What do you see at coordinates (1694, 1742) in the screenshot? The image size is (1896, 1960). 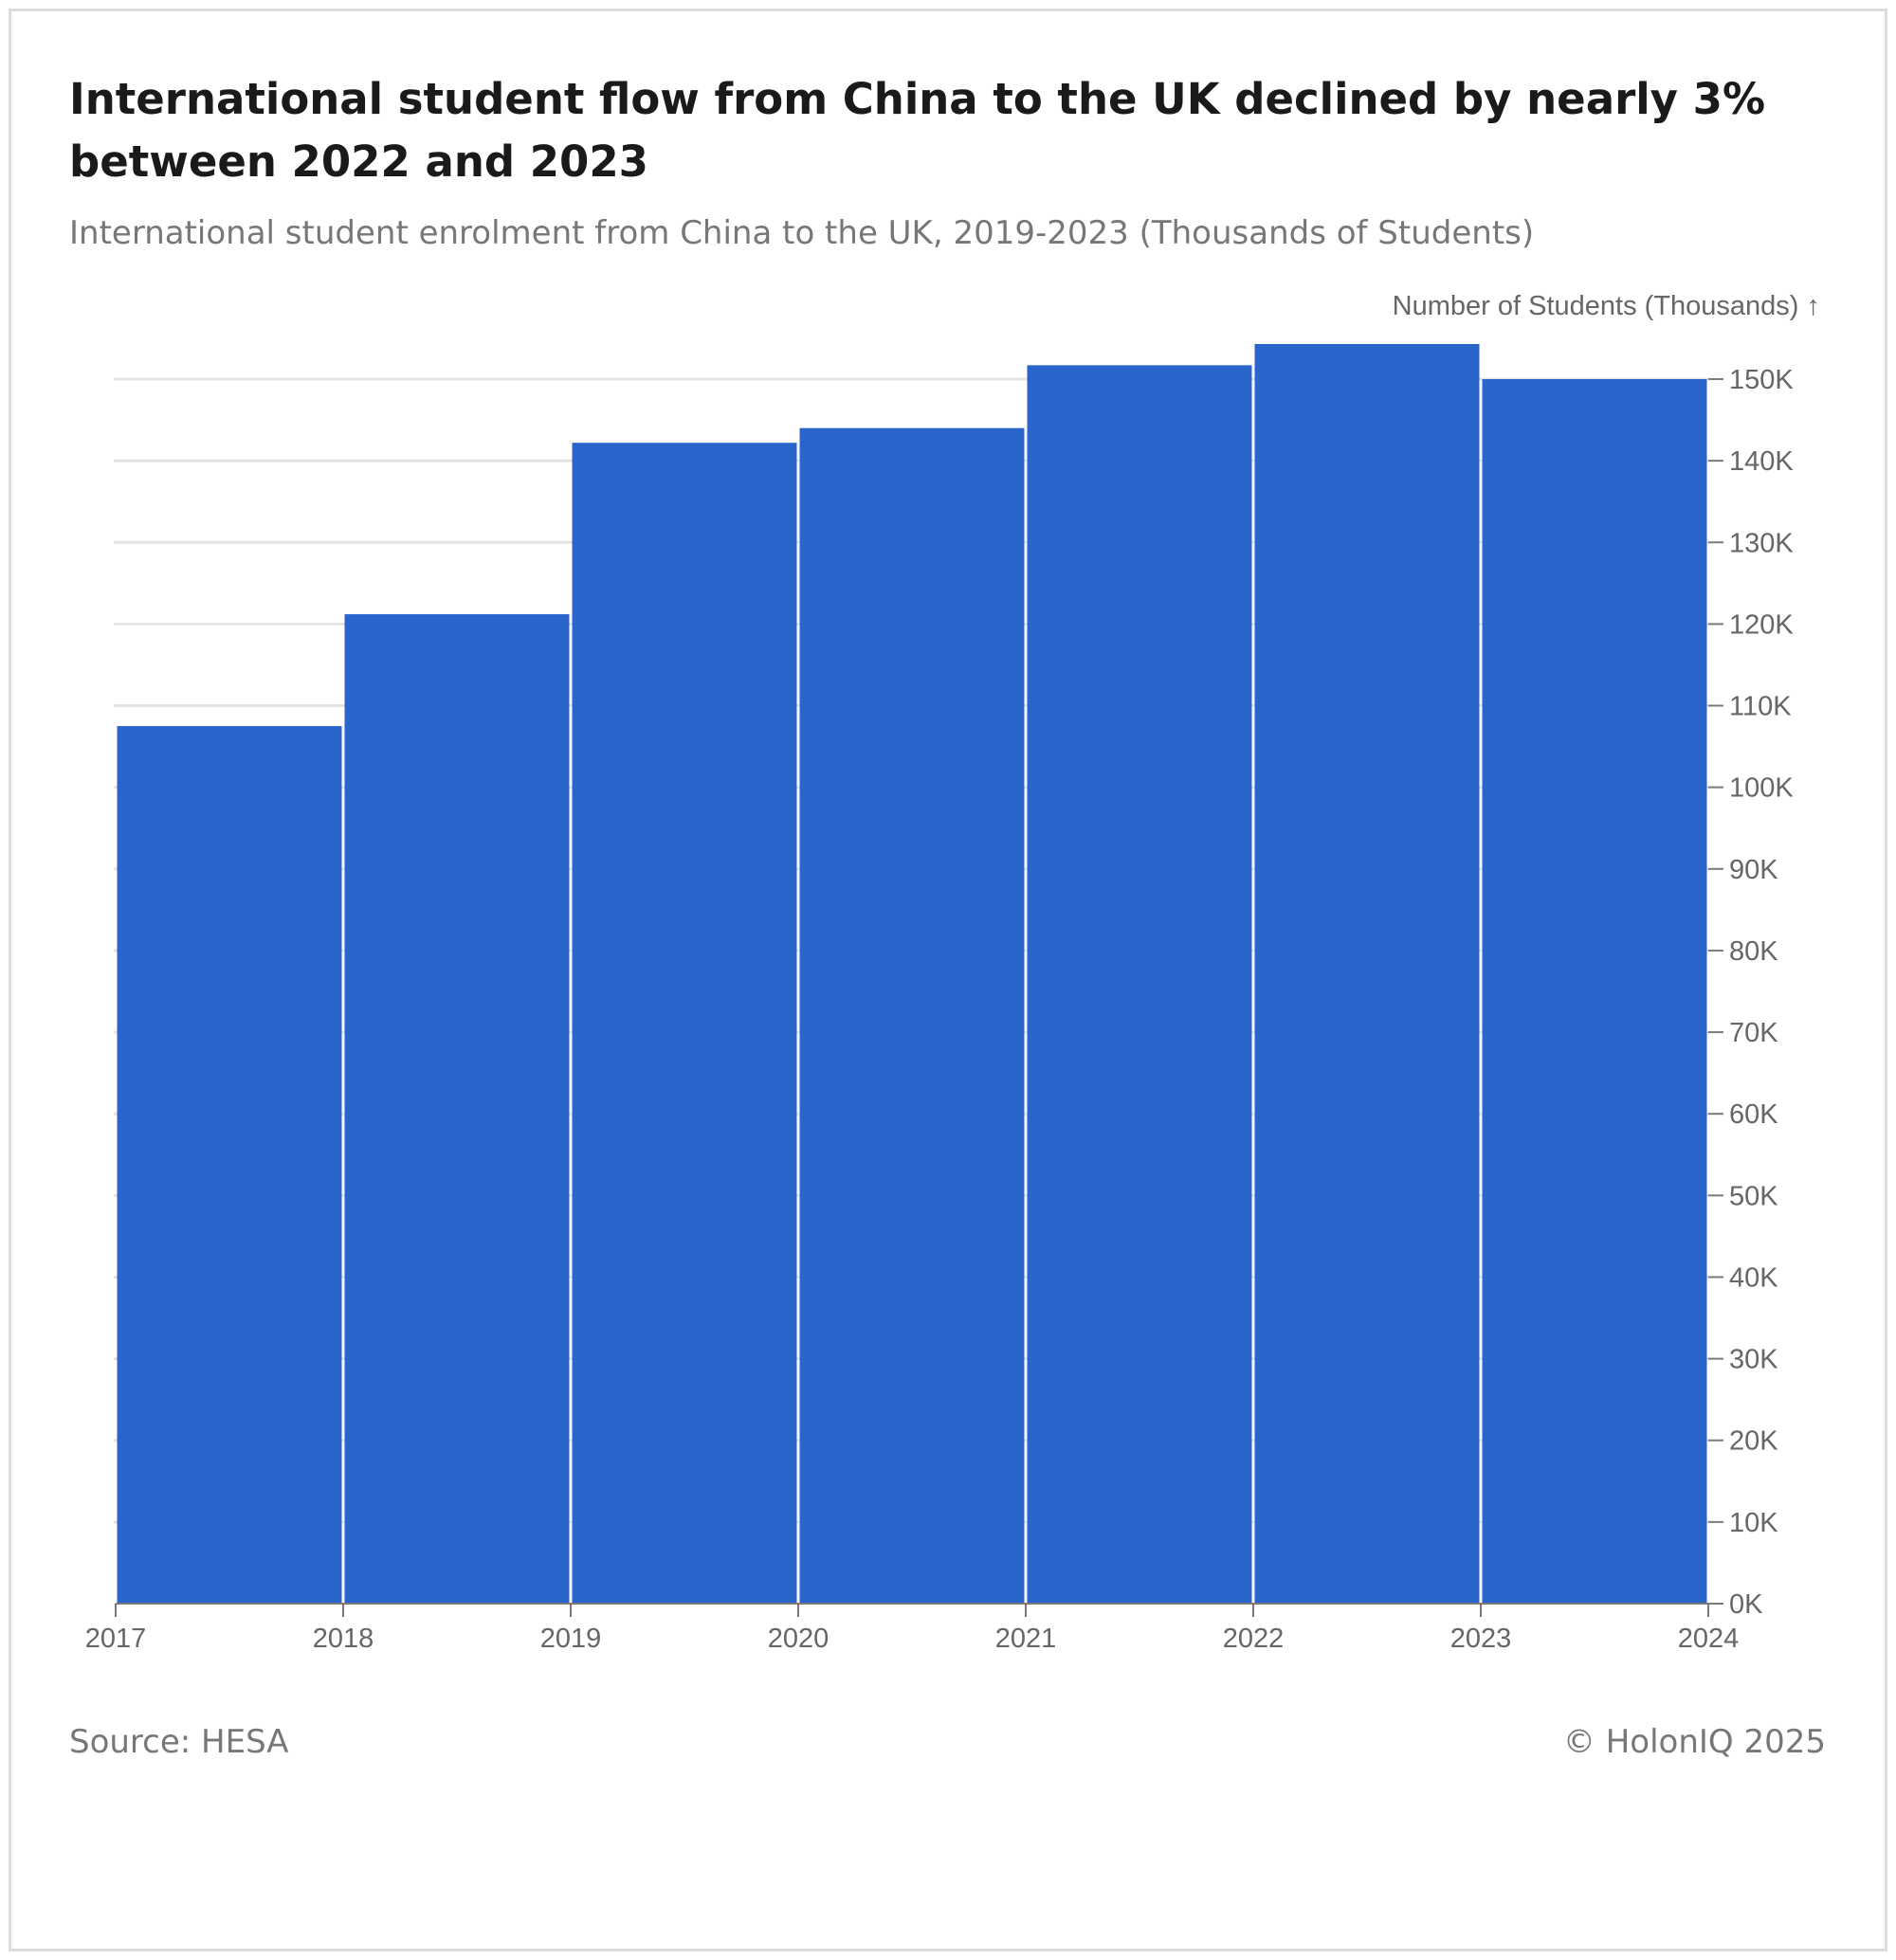 I see `copyright-note: © HolonIQ 2025` at bounding box center [1694, 1742].